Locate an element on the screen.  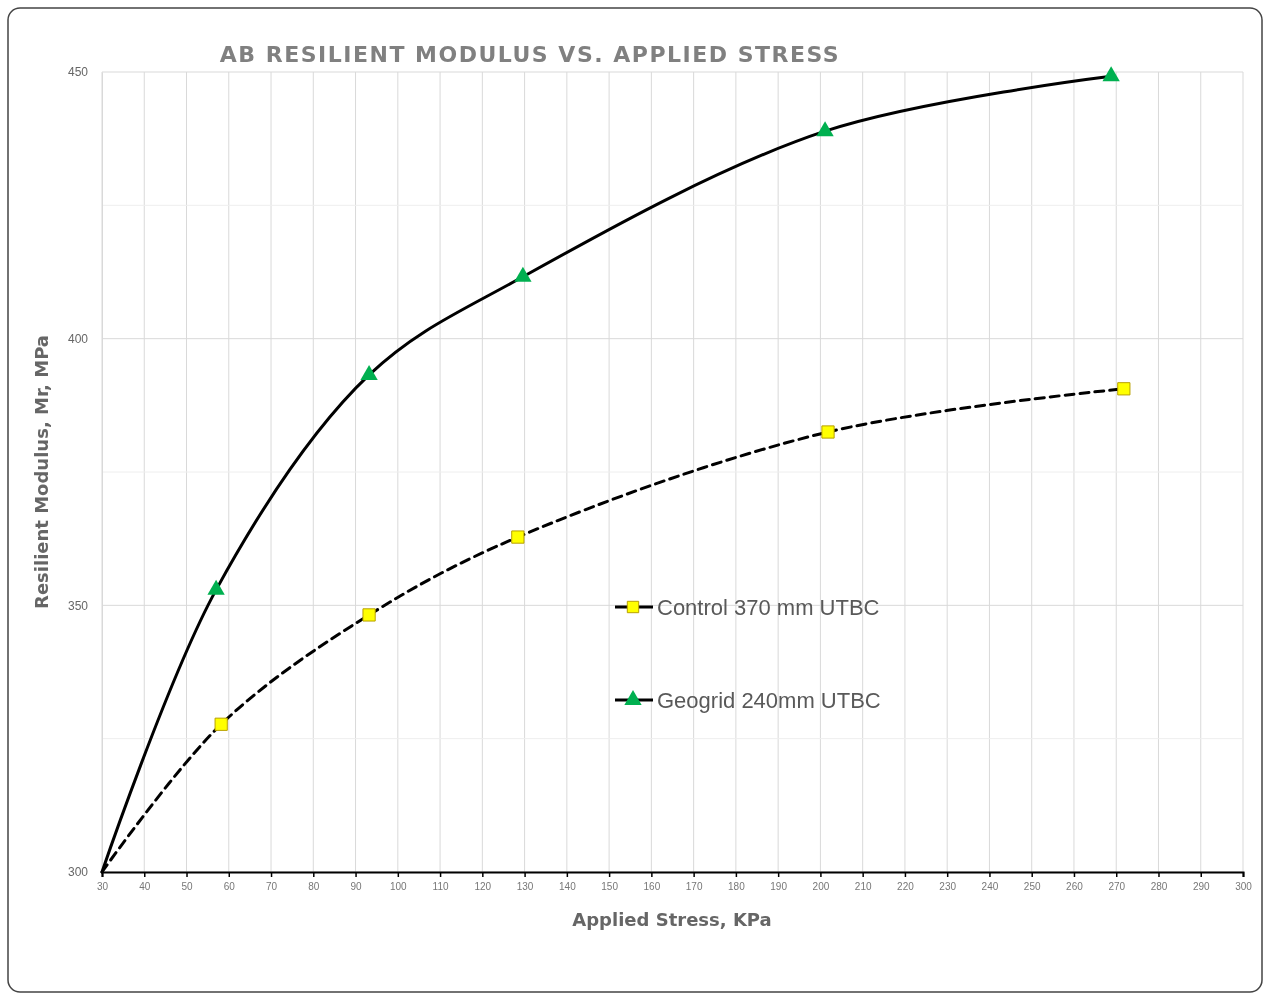
x-tick-label: 200 is located at coordinates (821, 887).